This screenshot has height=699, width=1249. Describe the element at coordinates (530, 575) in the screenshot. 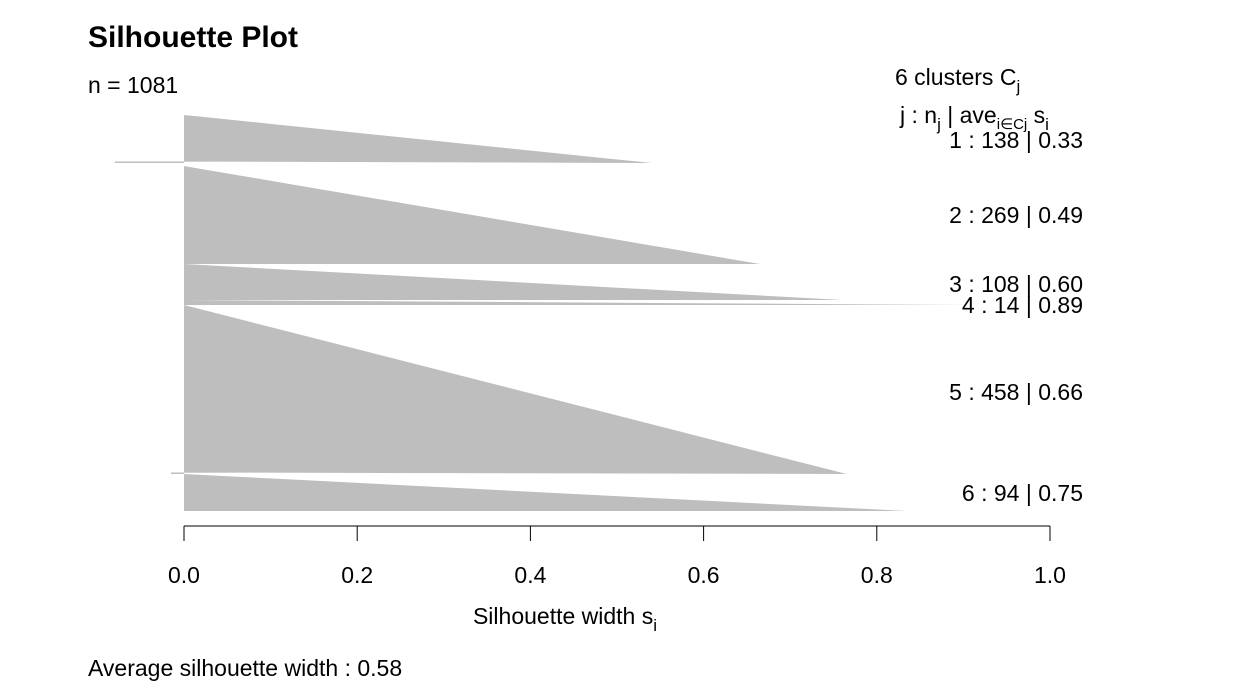

I see `x-tick-label: 0.4` at that location.